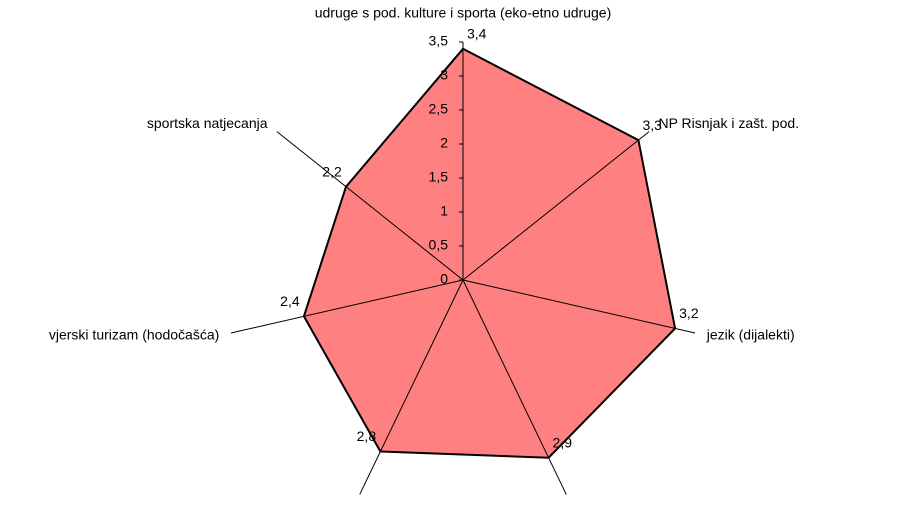 This screenshot has width=901, height=505. I want to click on value-label: 3,3, so click(652, 125).